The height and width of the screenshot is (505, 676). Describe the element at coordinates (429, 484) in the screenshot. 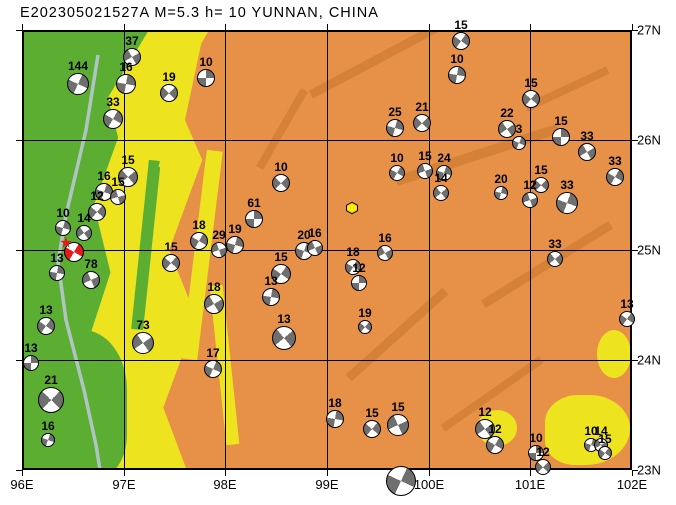

I see `x-axis-label: 100E` at that location.